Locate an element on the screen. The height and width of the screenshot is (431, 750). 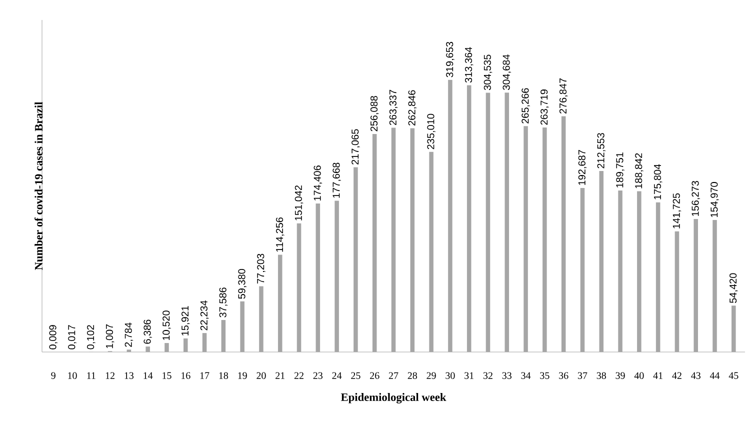
x-tick-label: 25 is located at coordinates (355, 375).